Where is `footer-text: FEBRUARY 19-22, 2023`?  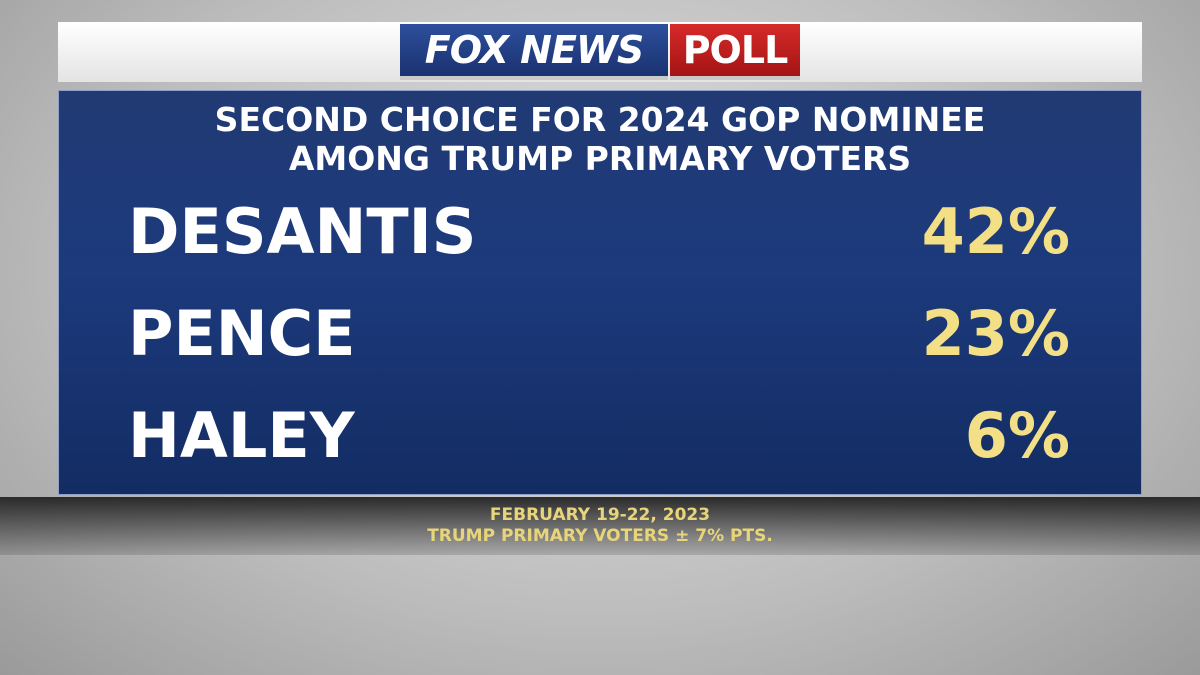
footer-text: FEBRUARY 19-22, 2023 is located at coordinates (600, 515).